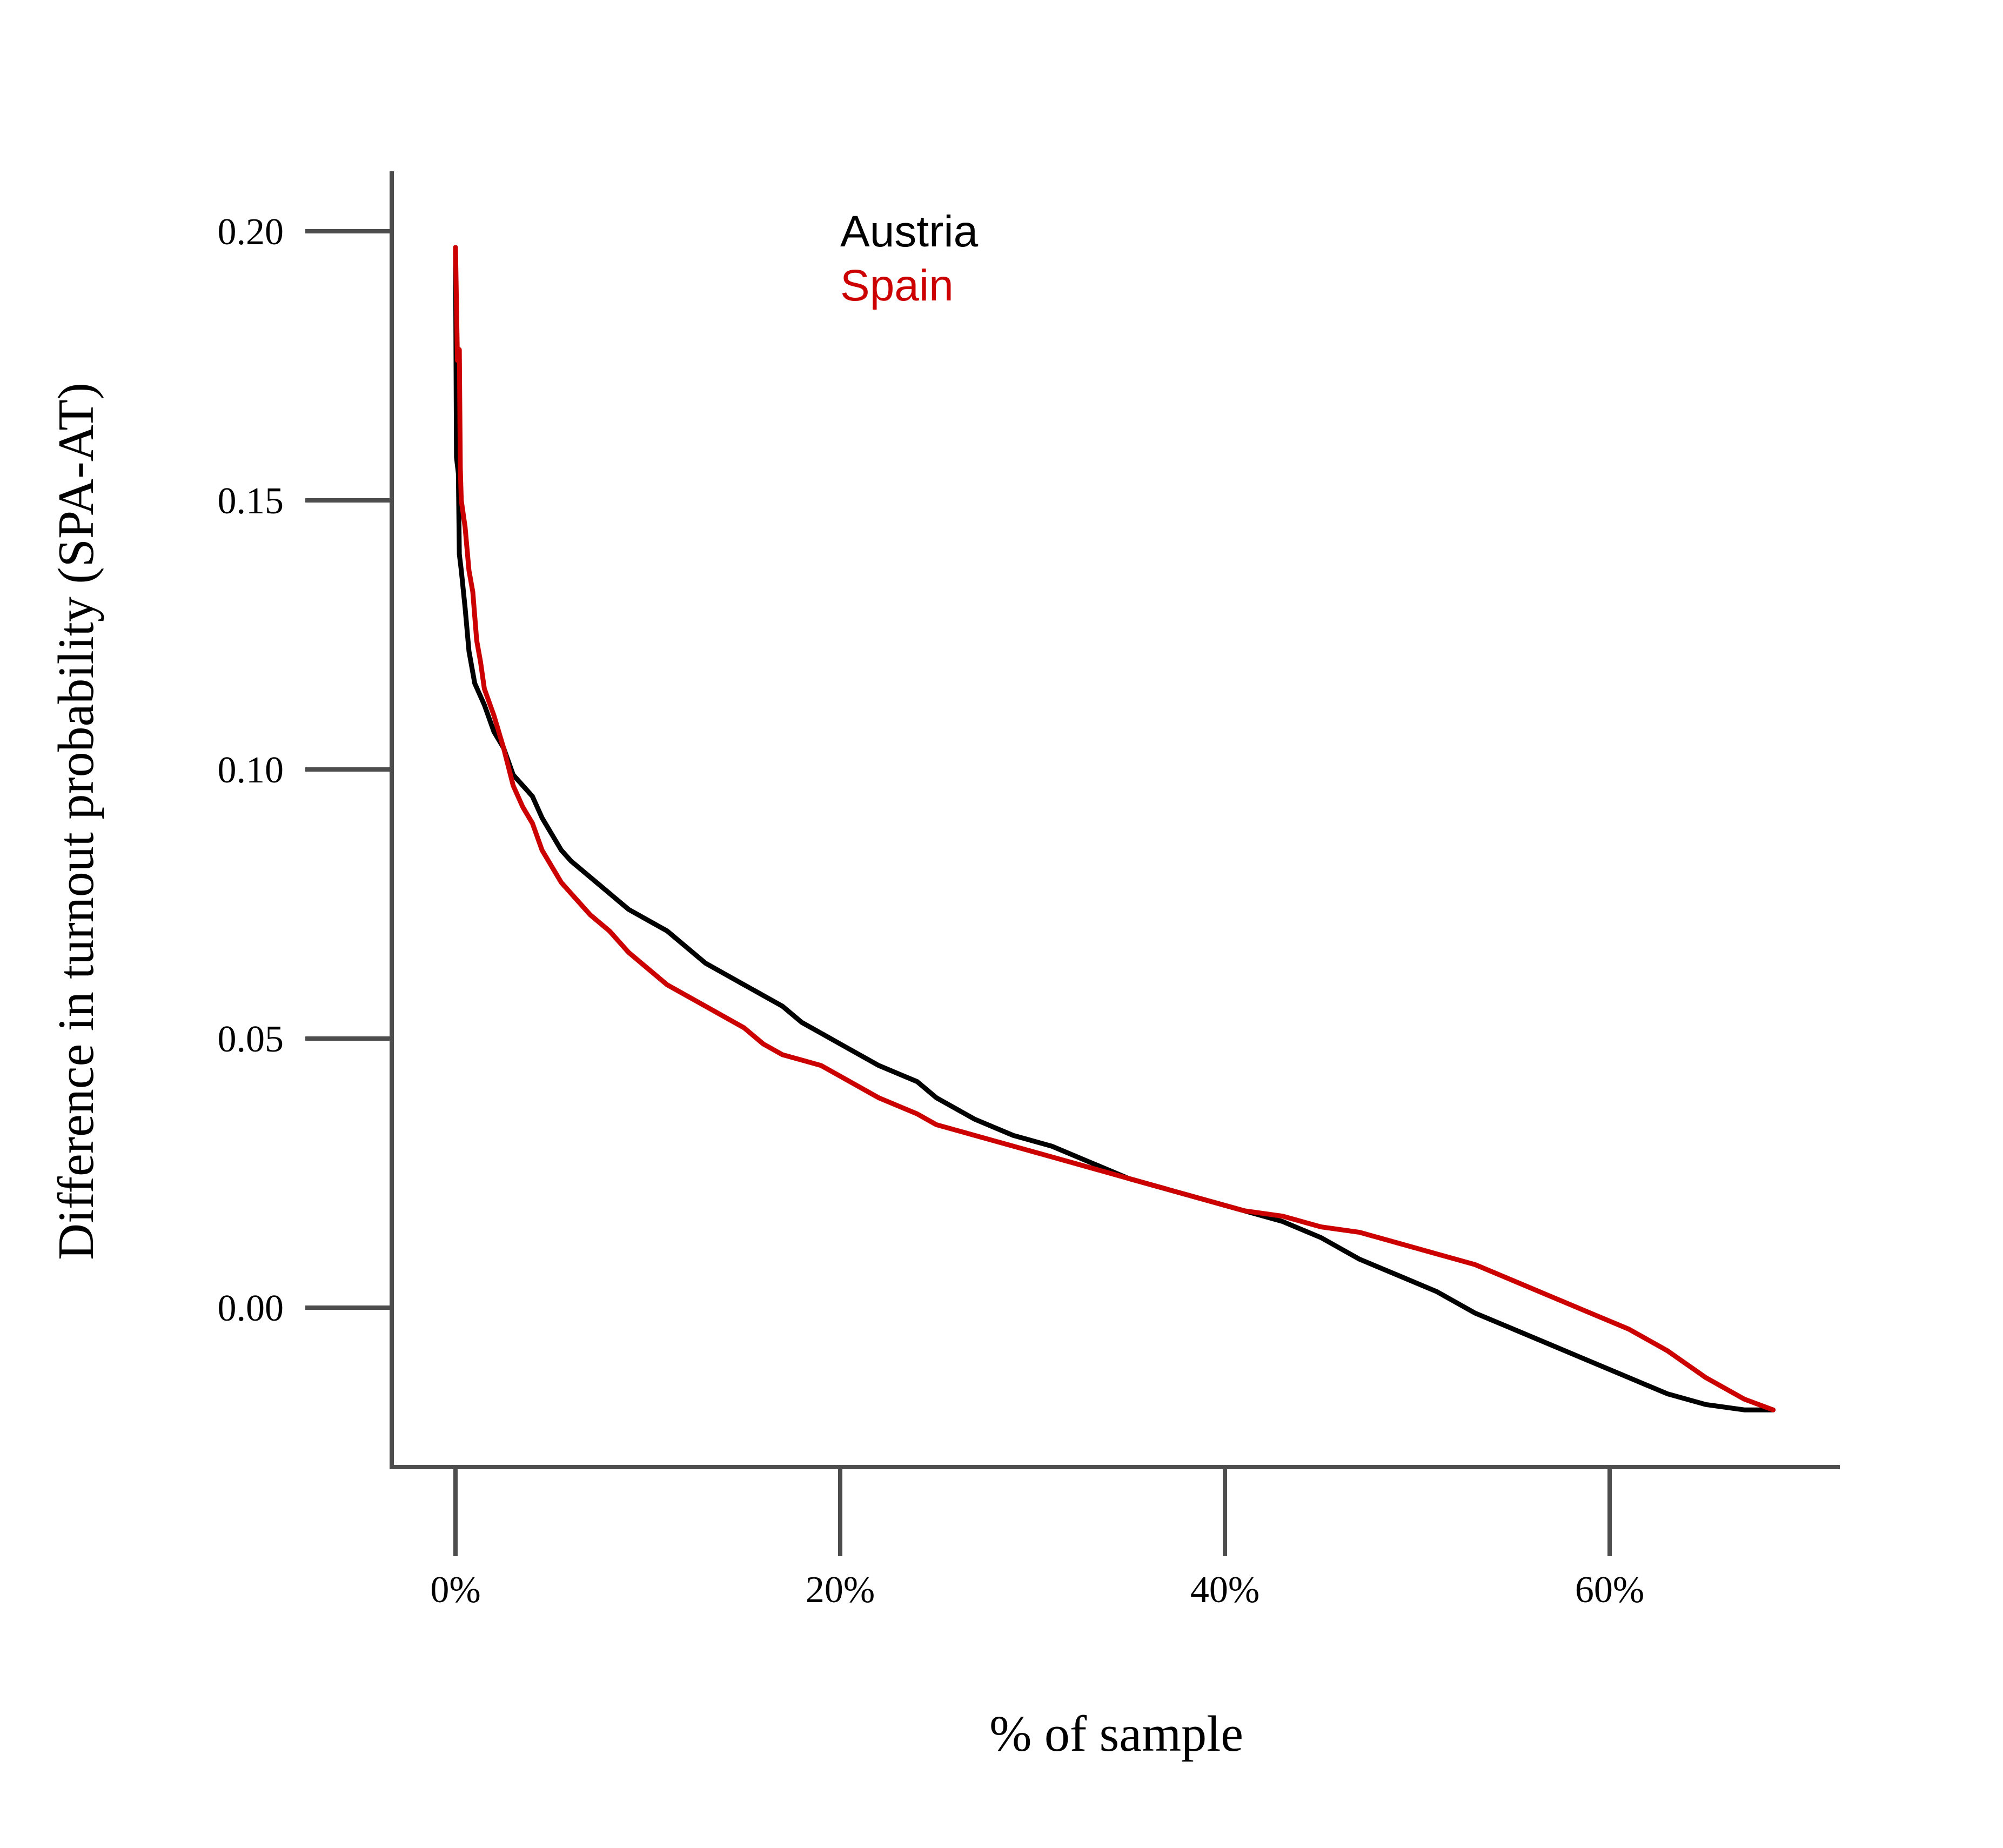 The height and width of the screenshot is (1848, 2003). Describe the element at coordinates (251, 1039) in the screenshot. I see `y-tick-label: 0.05` at that location.